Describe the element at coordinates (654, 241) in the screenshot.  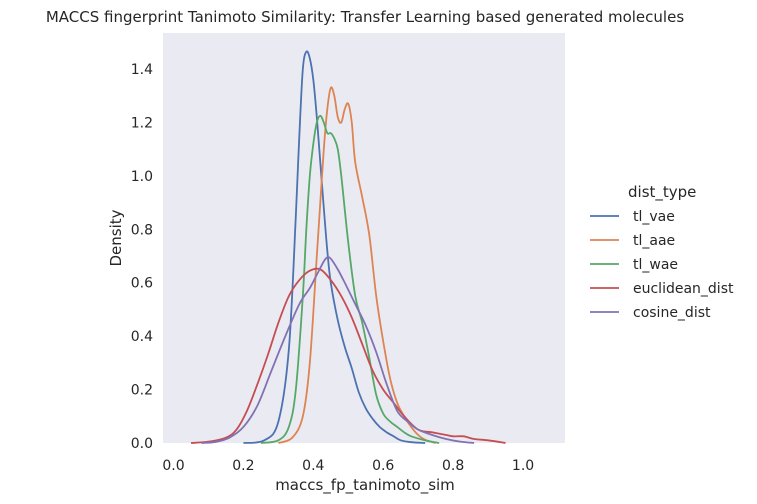
I see `legend-label: tl_aae` at that location.